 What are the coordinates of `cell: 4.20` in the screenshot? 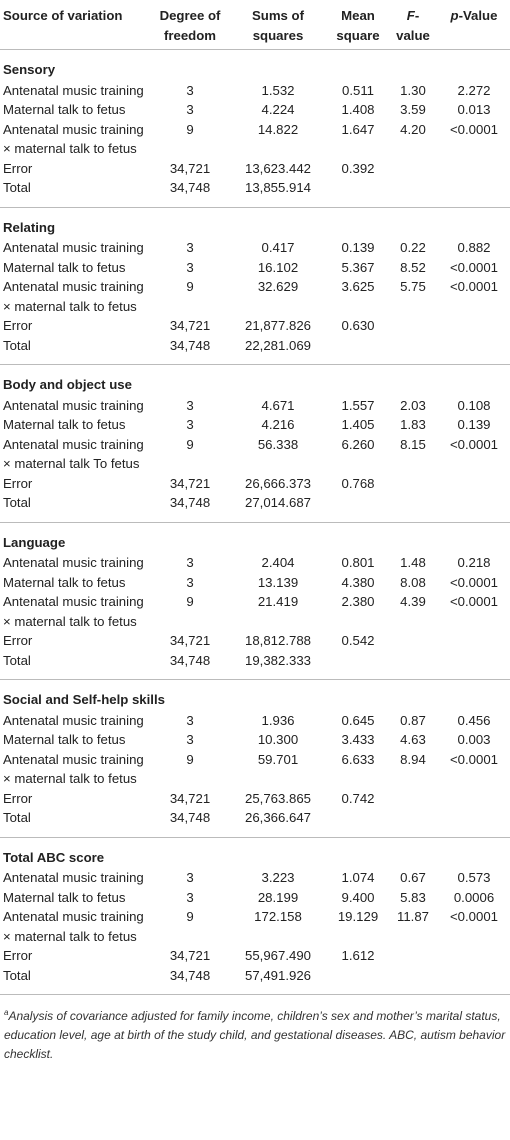 It's located at (413, 129).